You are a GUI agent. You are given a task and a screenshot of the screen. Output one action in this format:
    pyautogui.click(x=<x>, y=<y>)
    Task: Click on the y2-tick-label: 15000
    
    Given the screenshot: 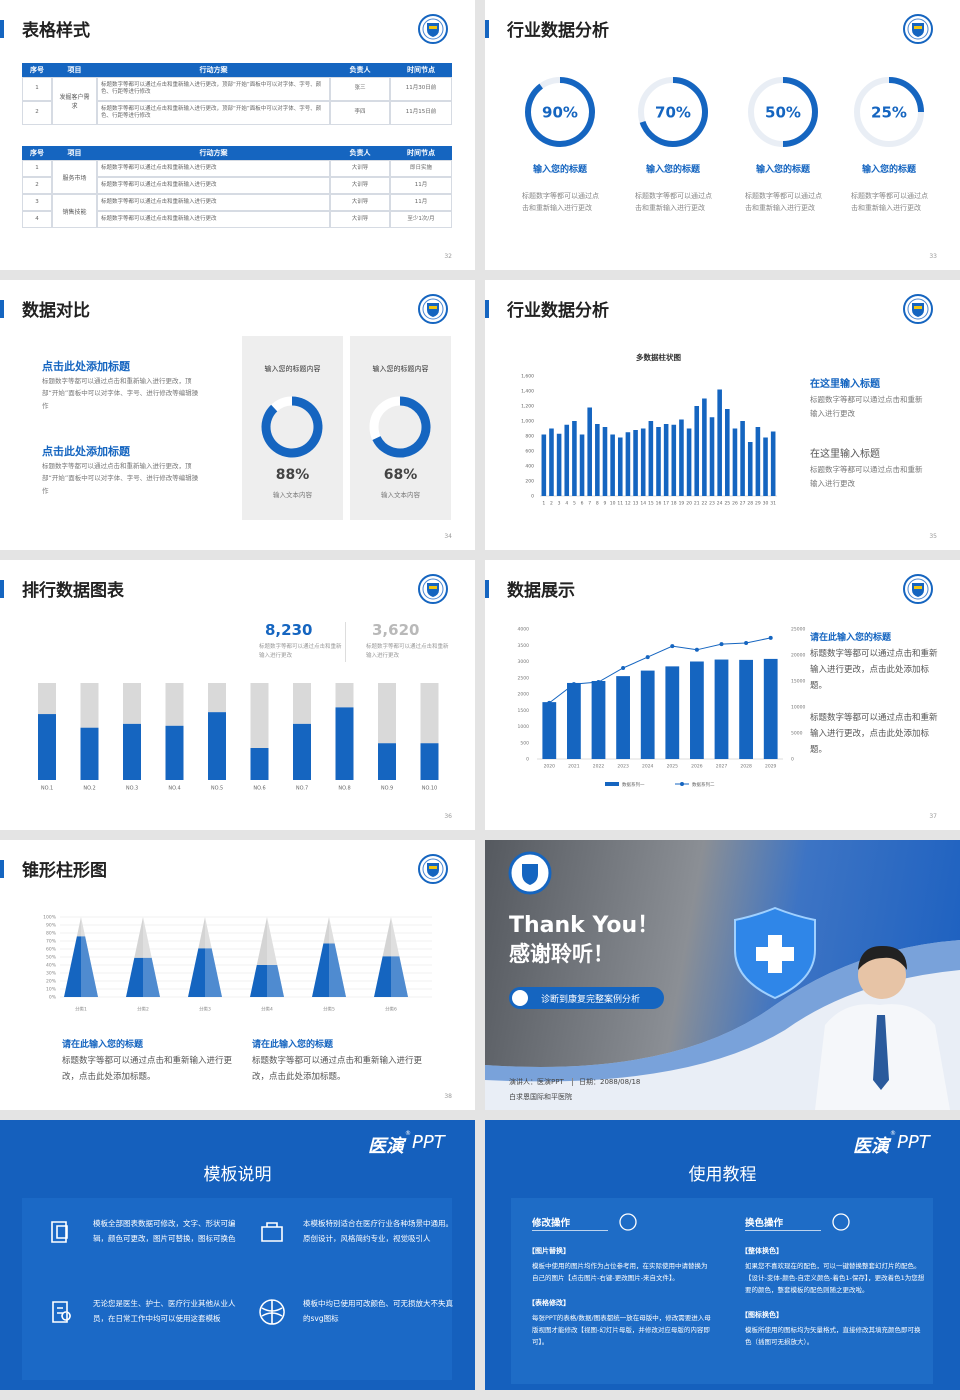 What is the action you would take?
    pyautogui.click(x=798, y=682)
    